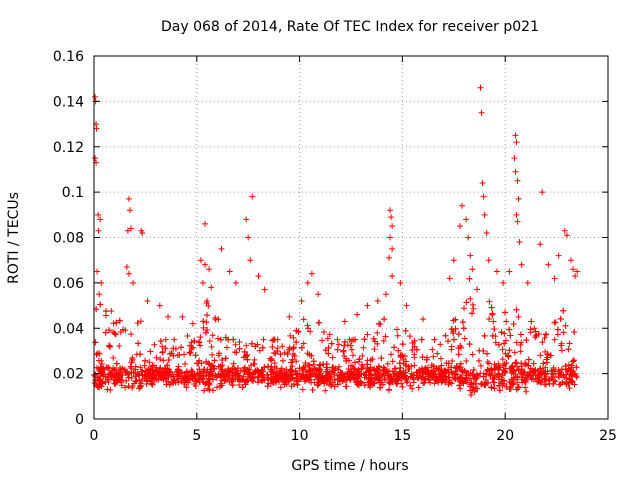  I want to click on y-tick-label: 0, so click(79, 420).